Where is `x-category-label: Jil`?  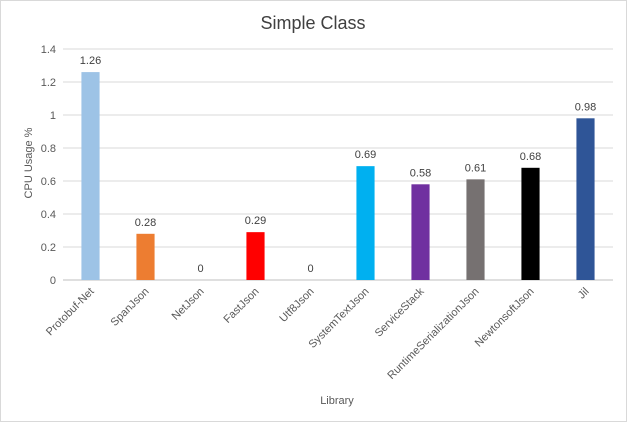
x-category-label: Jil is located at coordinates (584, 294).